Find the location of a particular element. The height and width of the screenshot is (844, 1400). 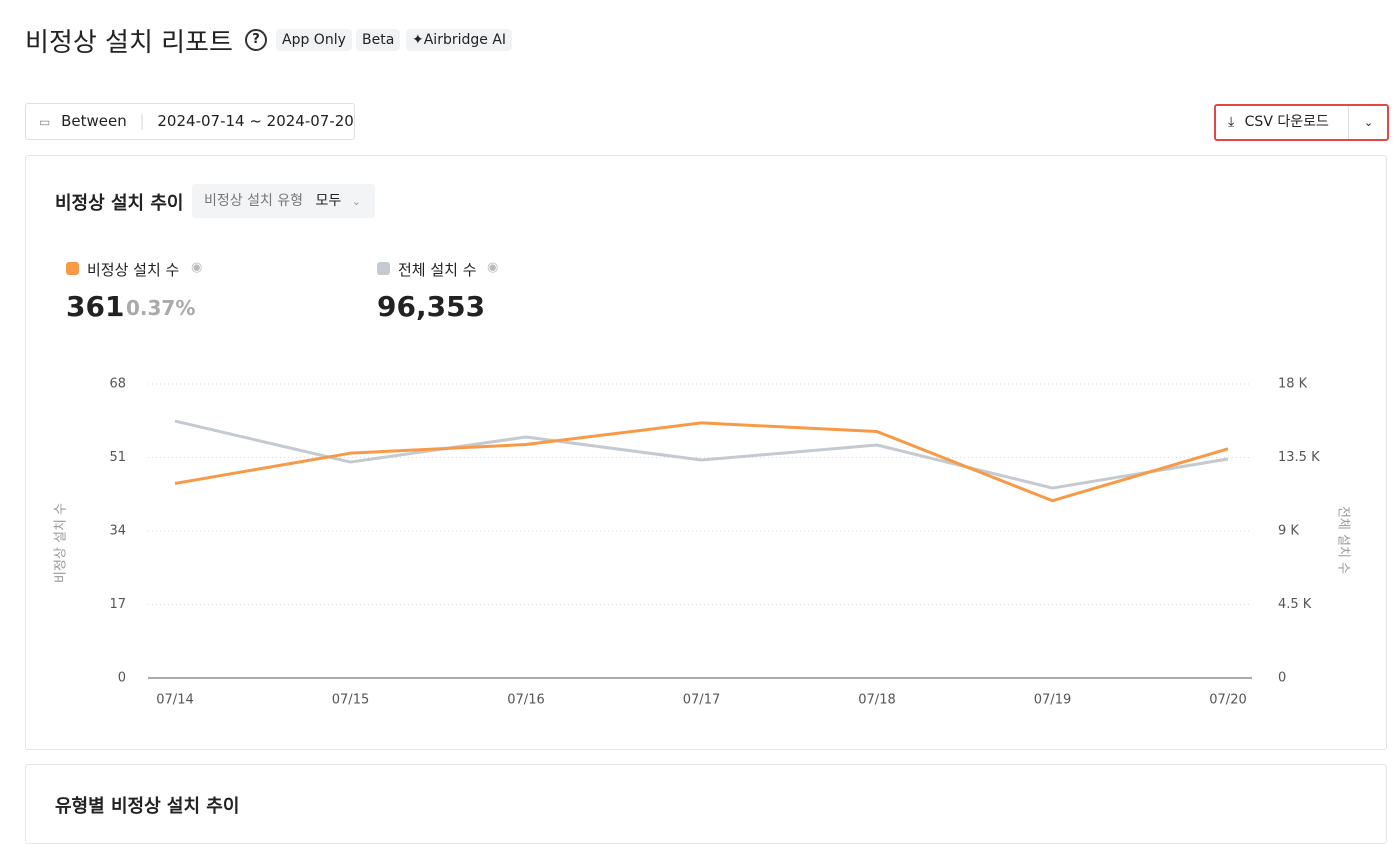

y-axis-label: 비정상 설치 수 is located at coordinates (61, 543).